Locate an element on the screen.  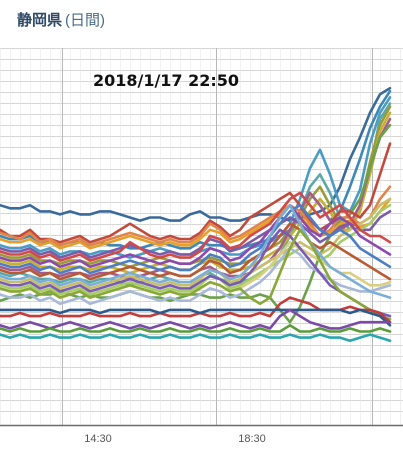
period-label: (日間) is located at coordinates (85, 20).